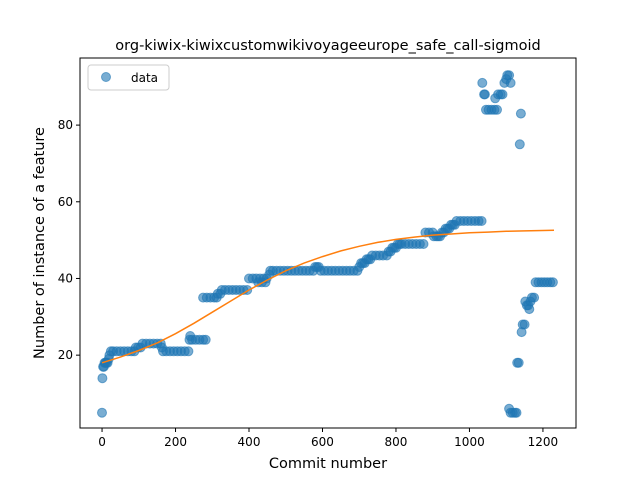 This screenshot has width=640, height=480. I want to click on x-tick-label: 800, so click(396, 442).